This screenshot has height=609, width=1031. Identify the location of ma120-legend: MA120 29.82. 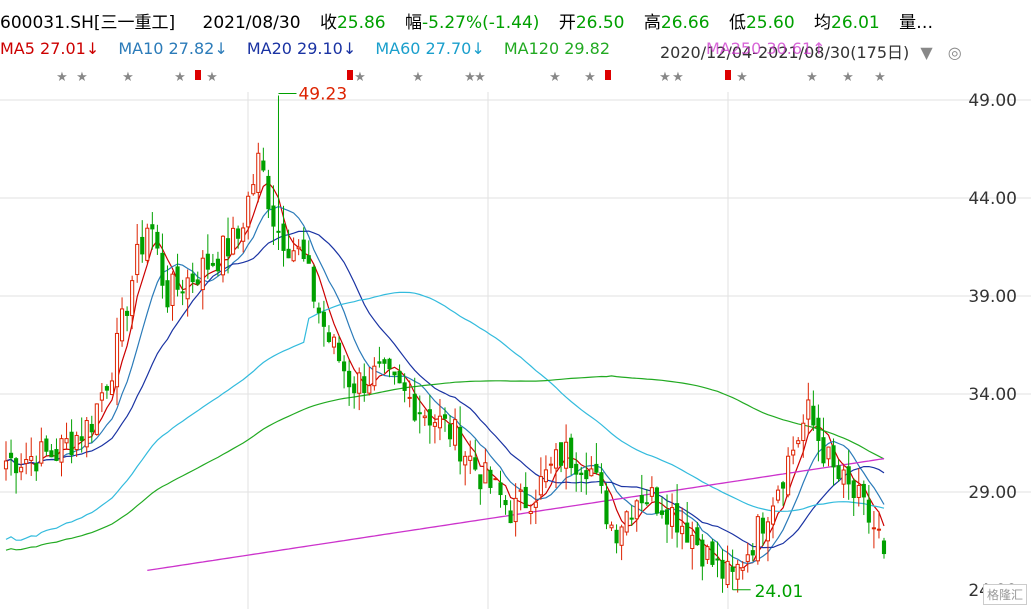
(557, 48).